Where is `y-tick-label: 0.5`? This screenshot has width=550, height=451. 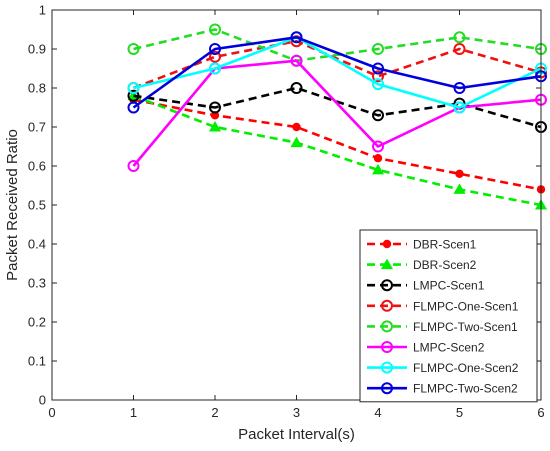
y-tick-label: 0.5 is located at coordinates (37, 205).